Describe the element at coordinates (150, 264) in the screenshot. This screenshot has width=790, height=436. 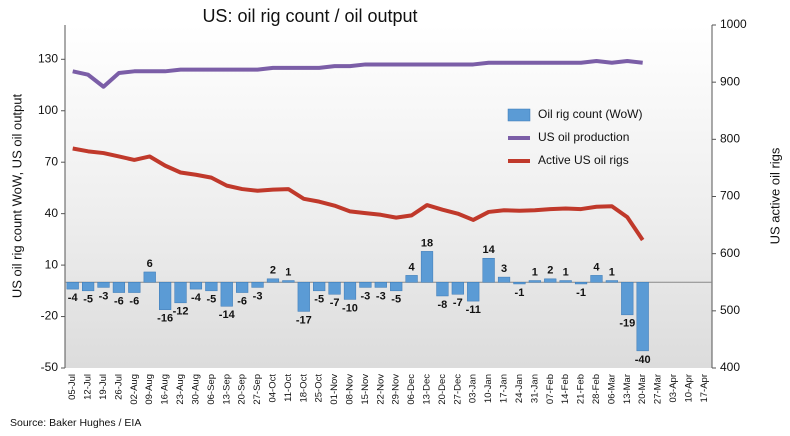
I see `data-label: 6` at that location.